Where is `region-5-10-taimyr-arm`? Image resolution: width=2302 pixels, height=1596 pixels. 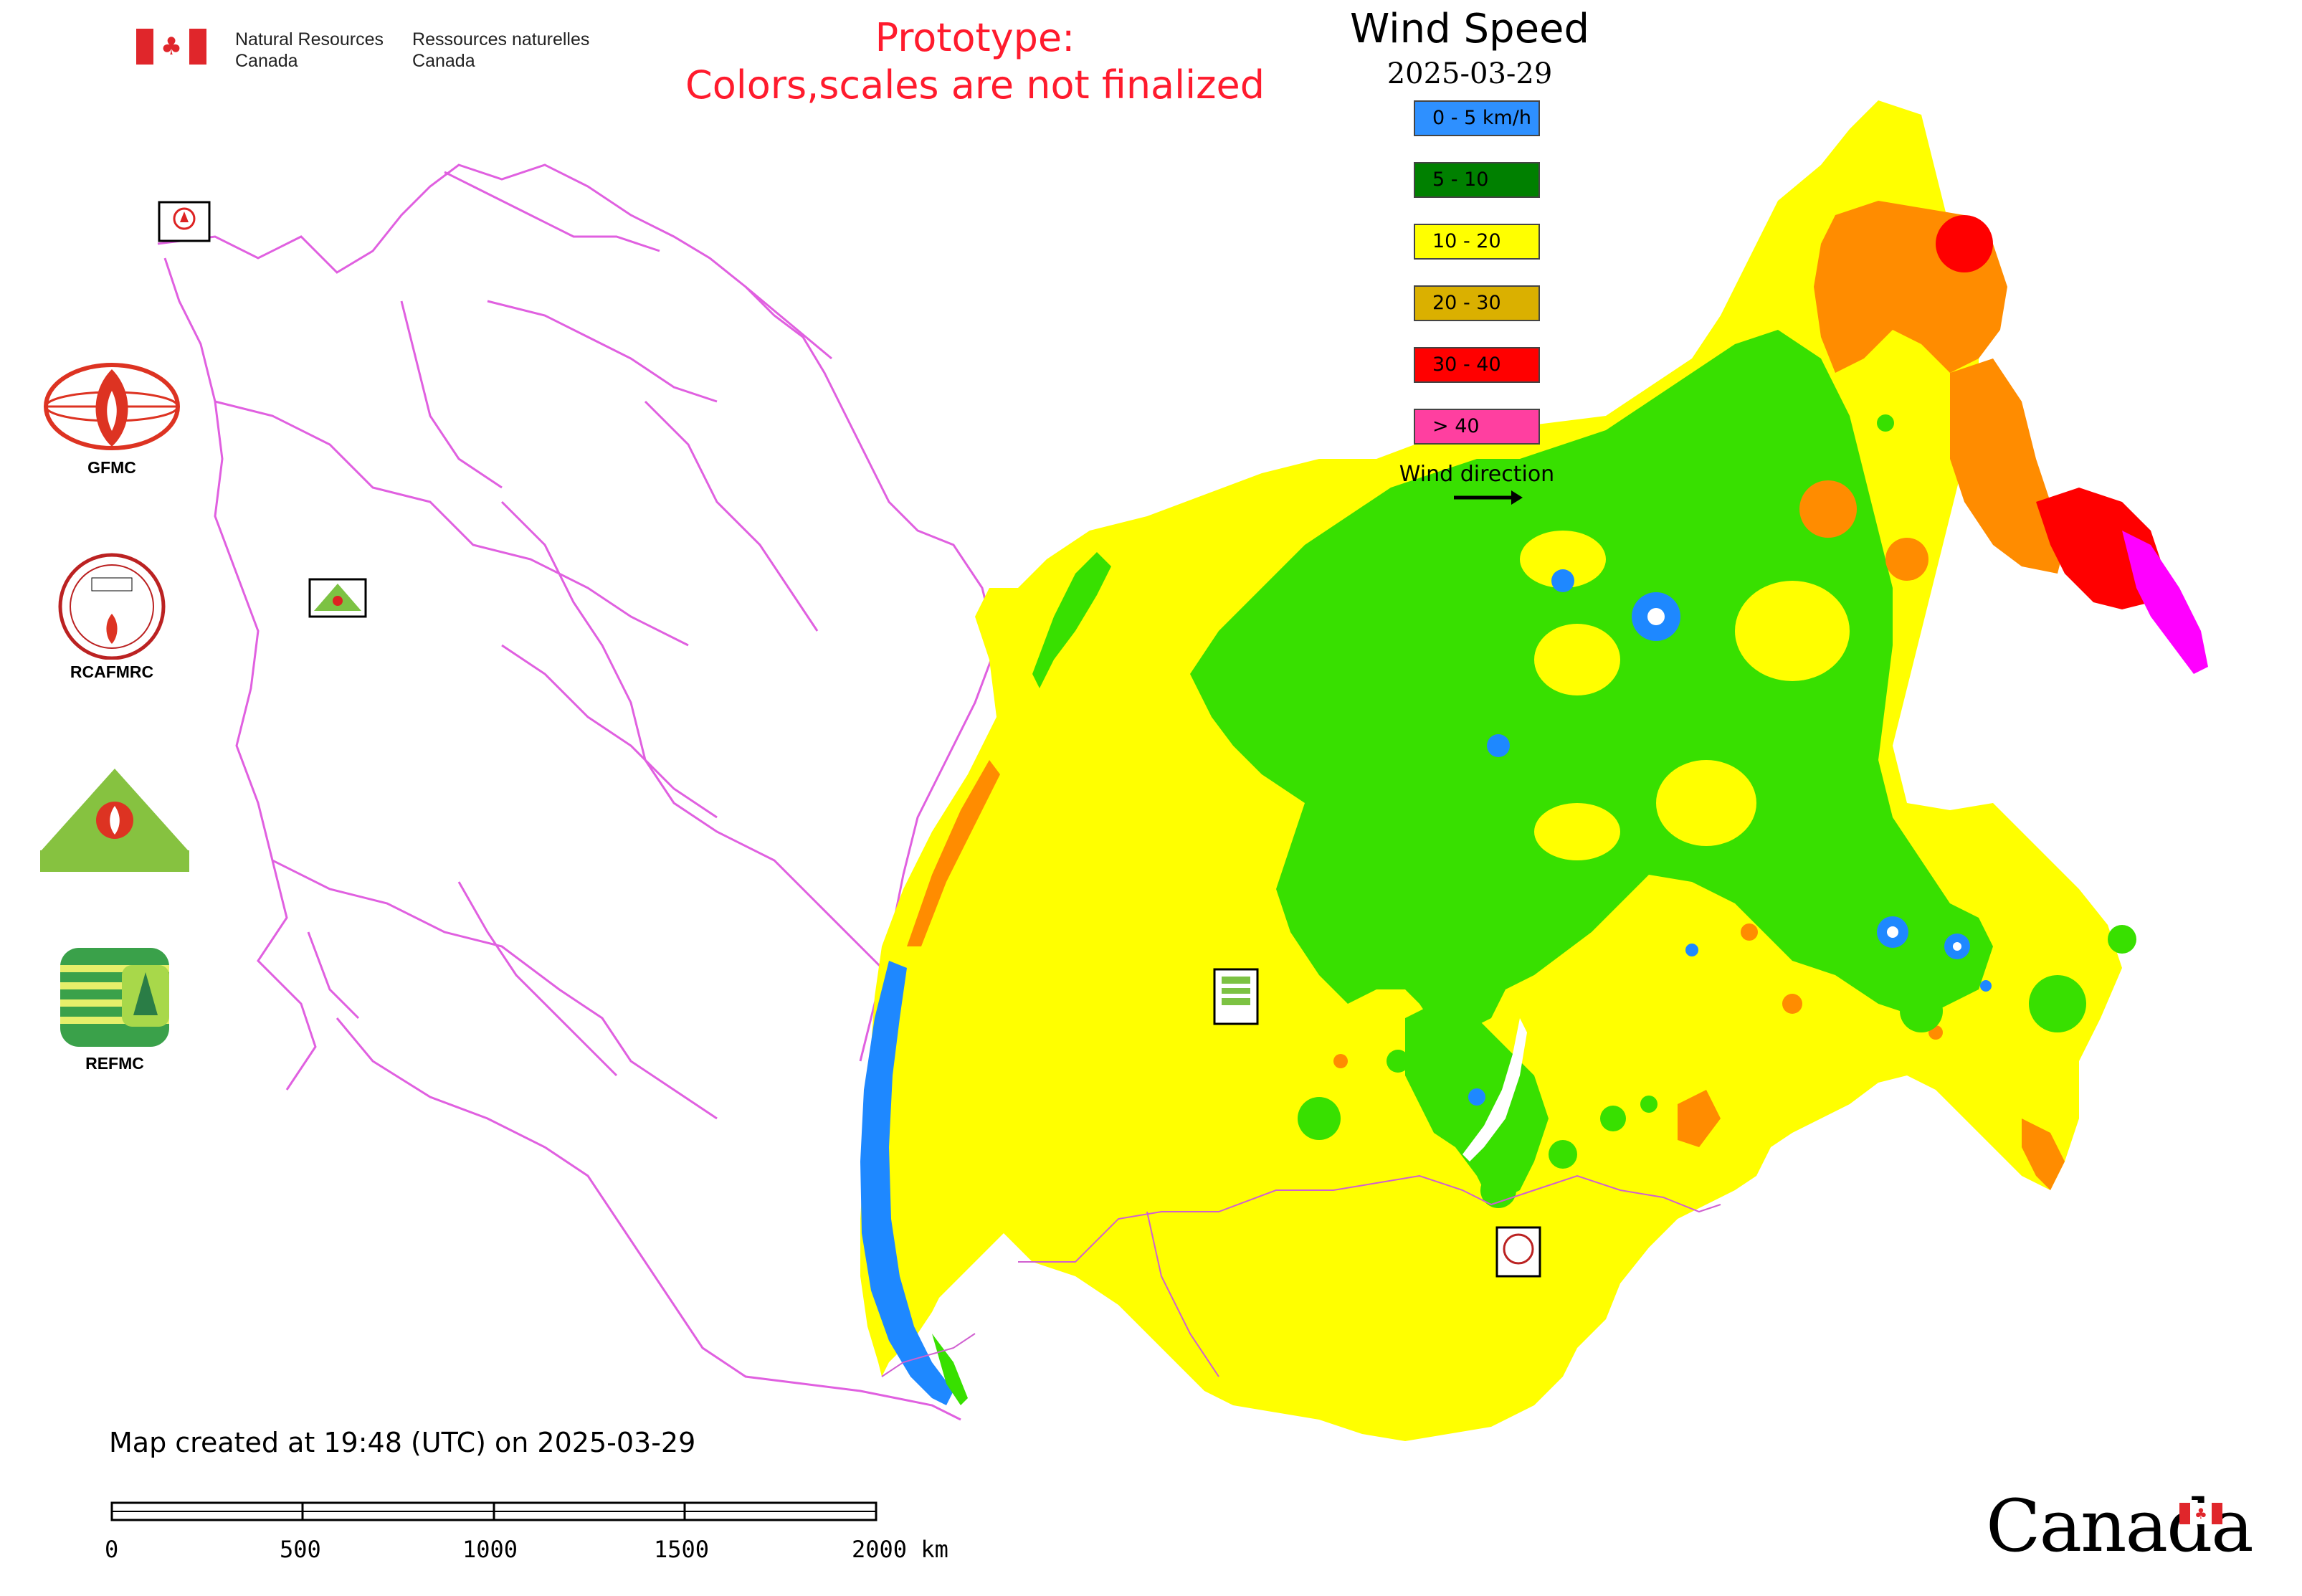
region-5-10-taimyr-arm is located at coordinates (1333, 588).